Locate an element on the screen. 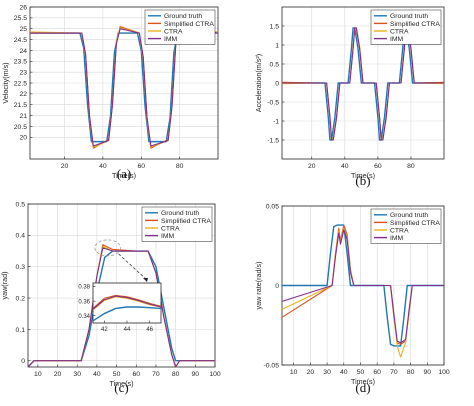 This screenshot has height=406, width=474. chart-a-xtick-label: 80 is located at coordinates (180, 166).